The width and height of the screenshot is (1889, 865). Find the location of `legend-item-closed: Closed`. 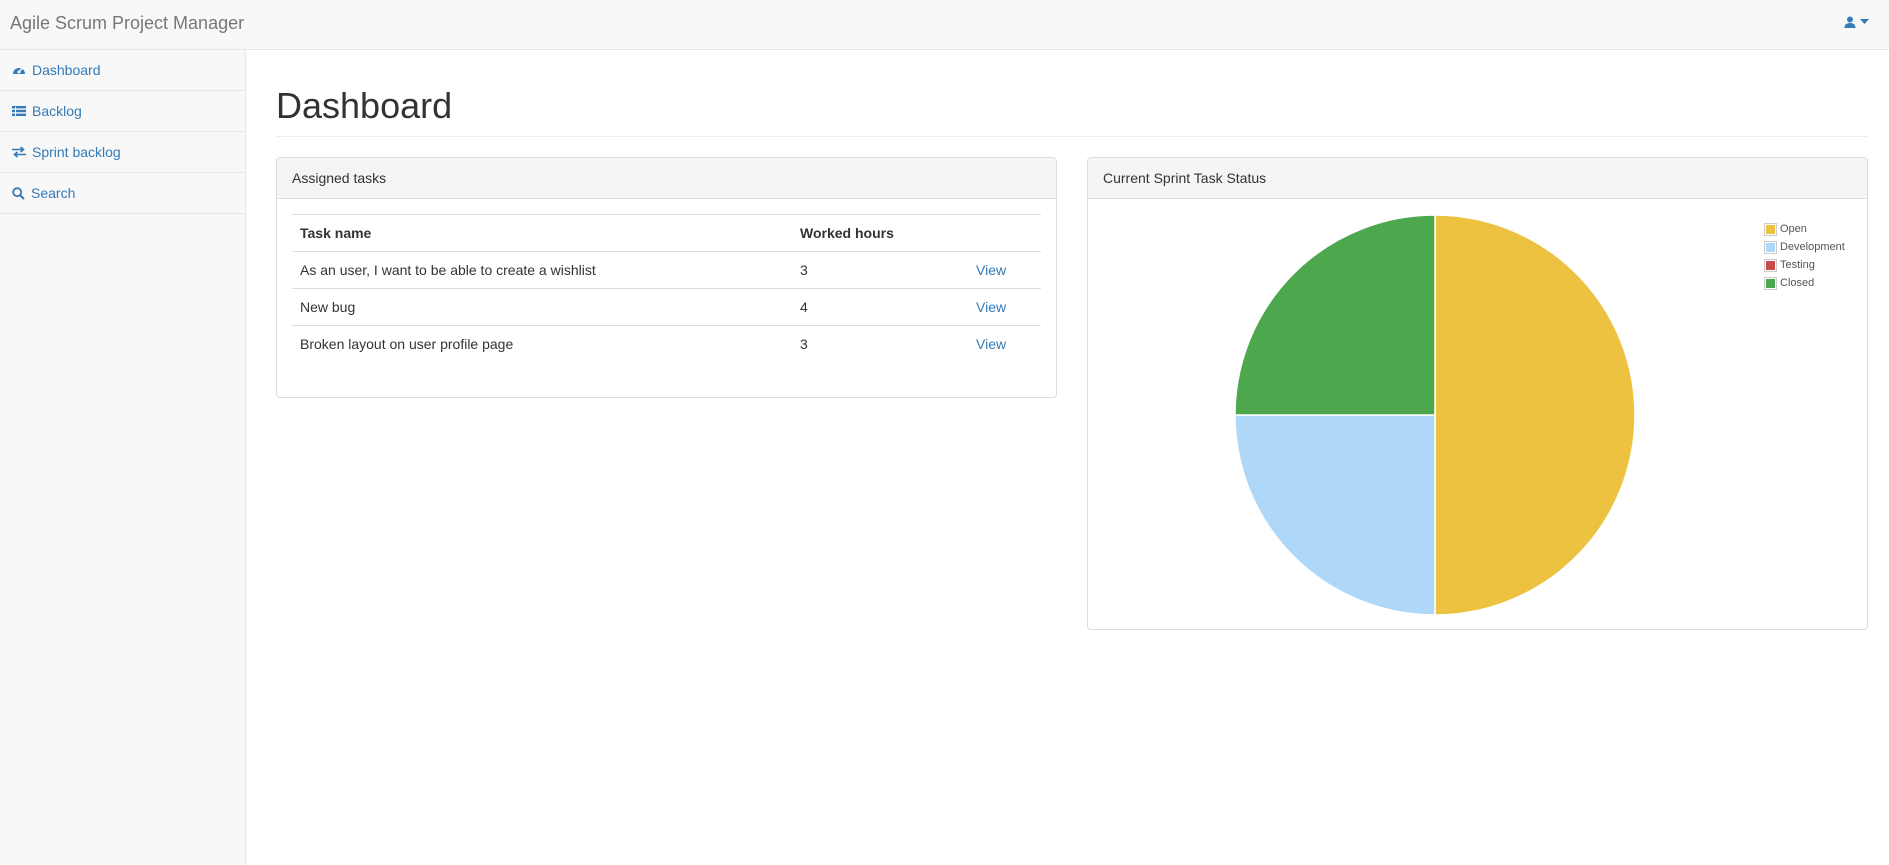

legend-item-closed: Closed is located at coordinates (1804, 283).